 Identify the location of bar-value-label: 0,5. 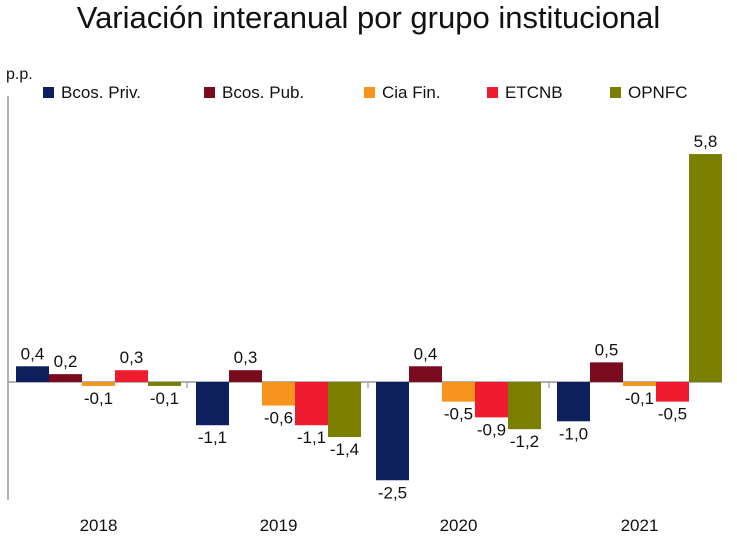
(607, 349).